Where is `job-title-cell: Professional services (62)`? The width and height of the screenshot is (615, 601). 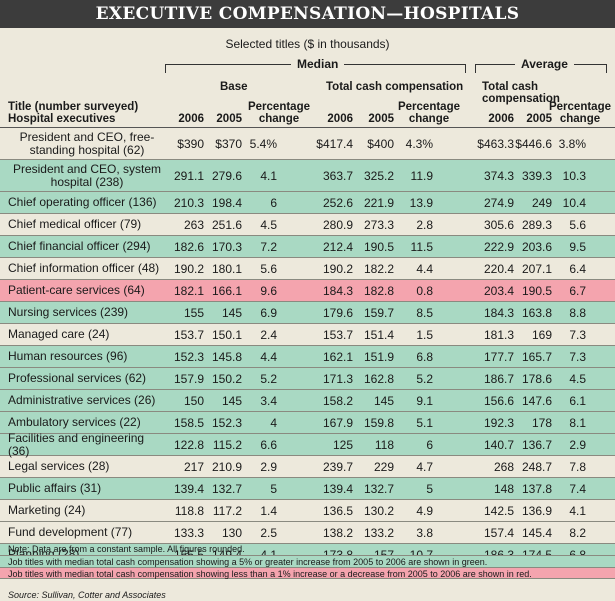
job-title-cell: Professional services (62) is located at coordinates (77, 378).